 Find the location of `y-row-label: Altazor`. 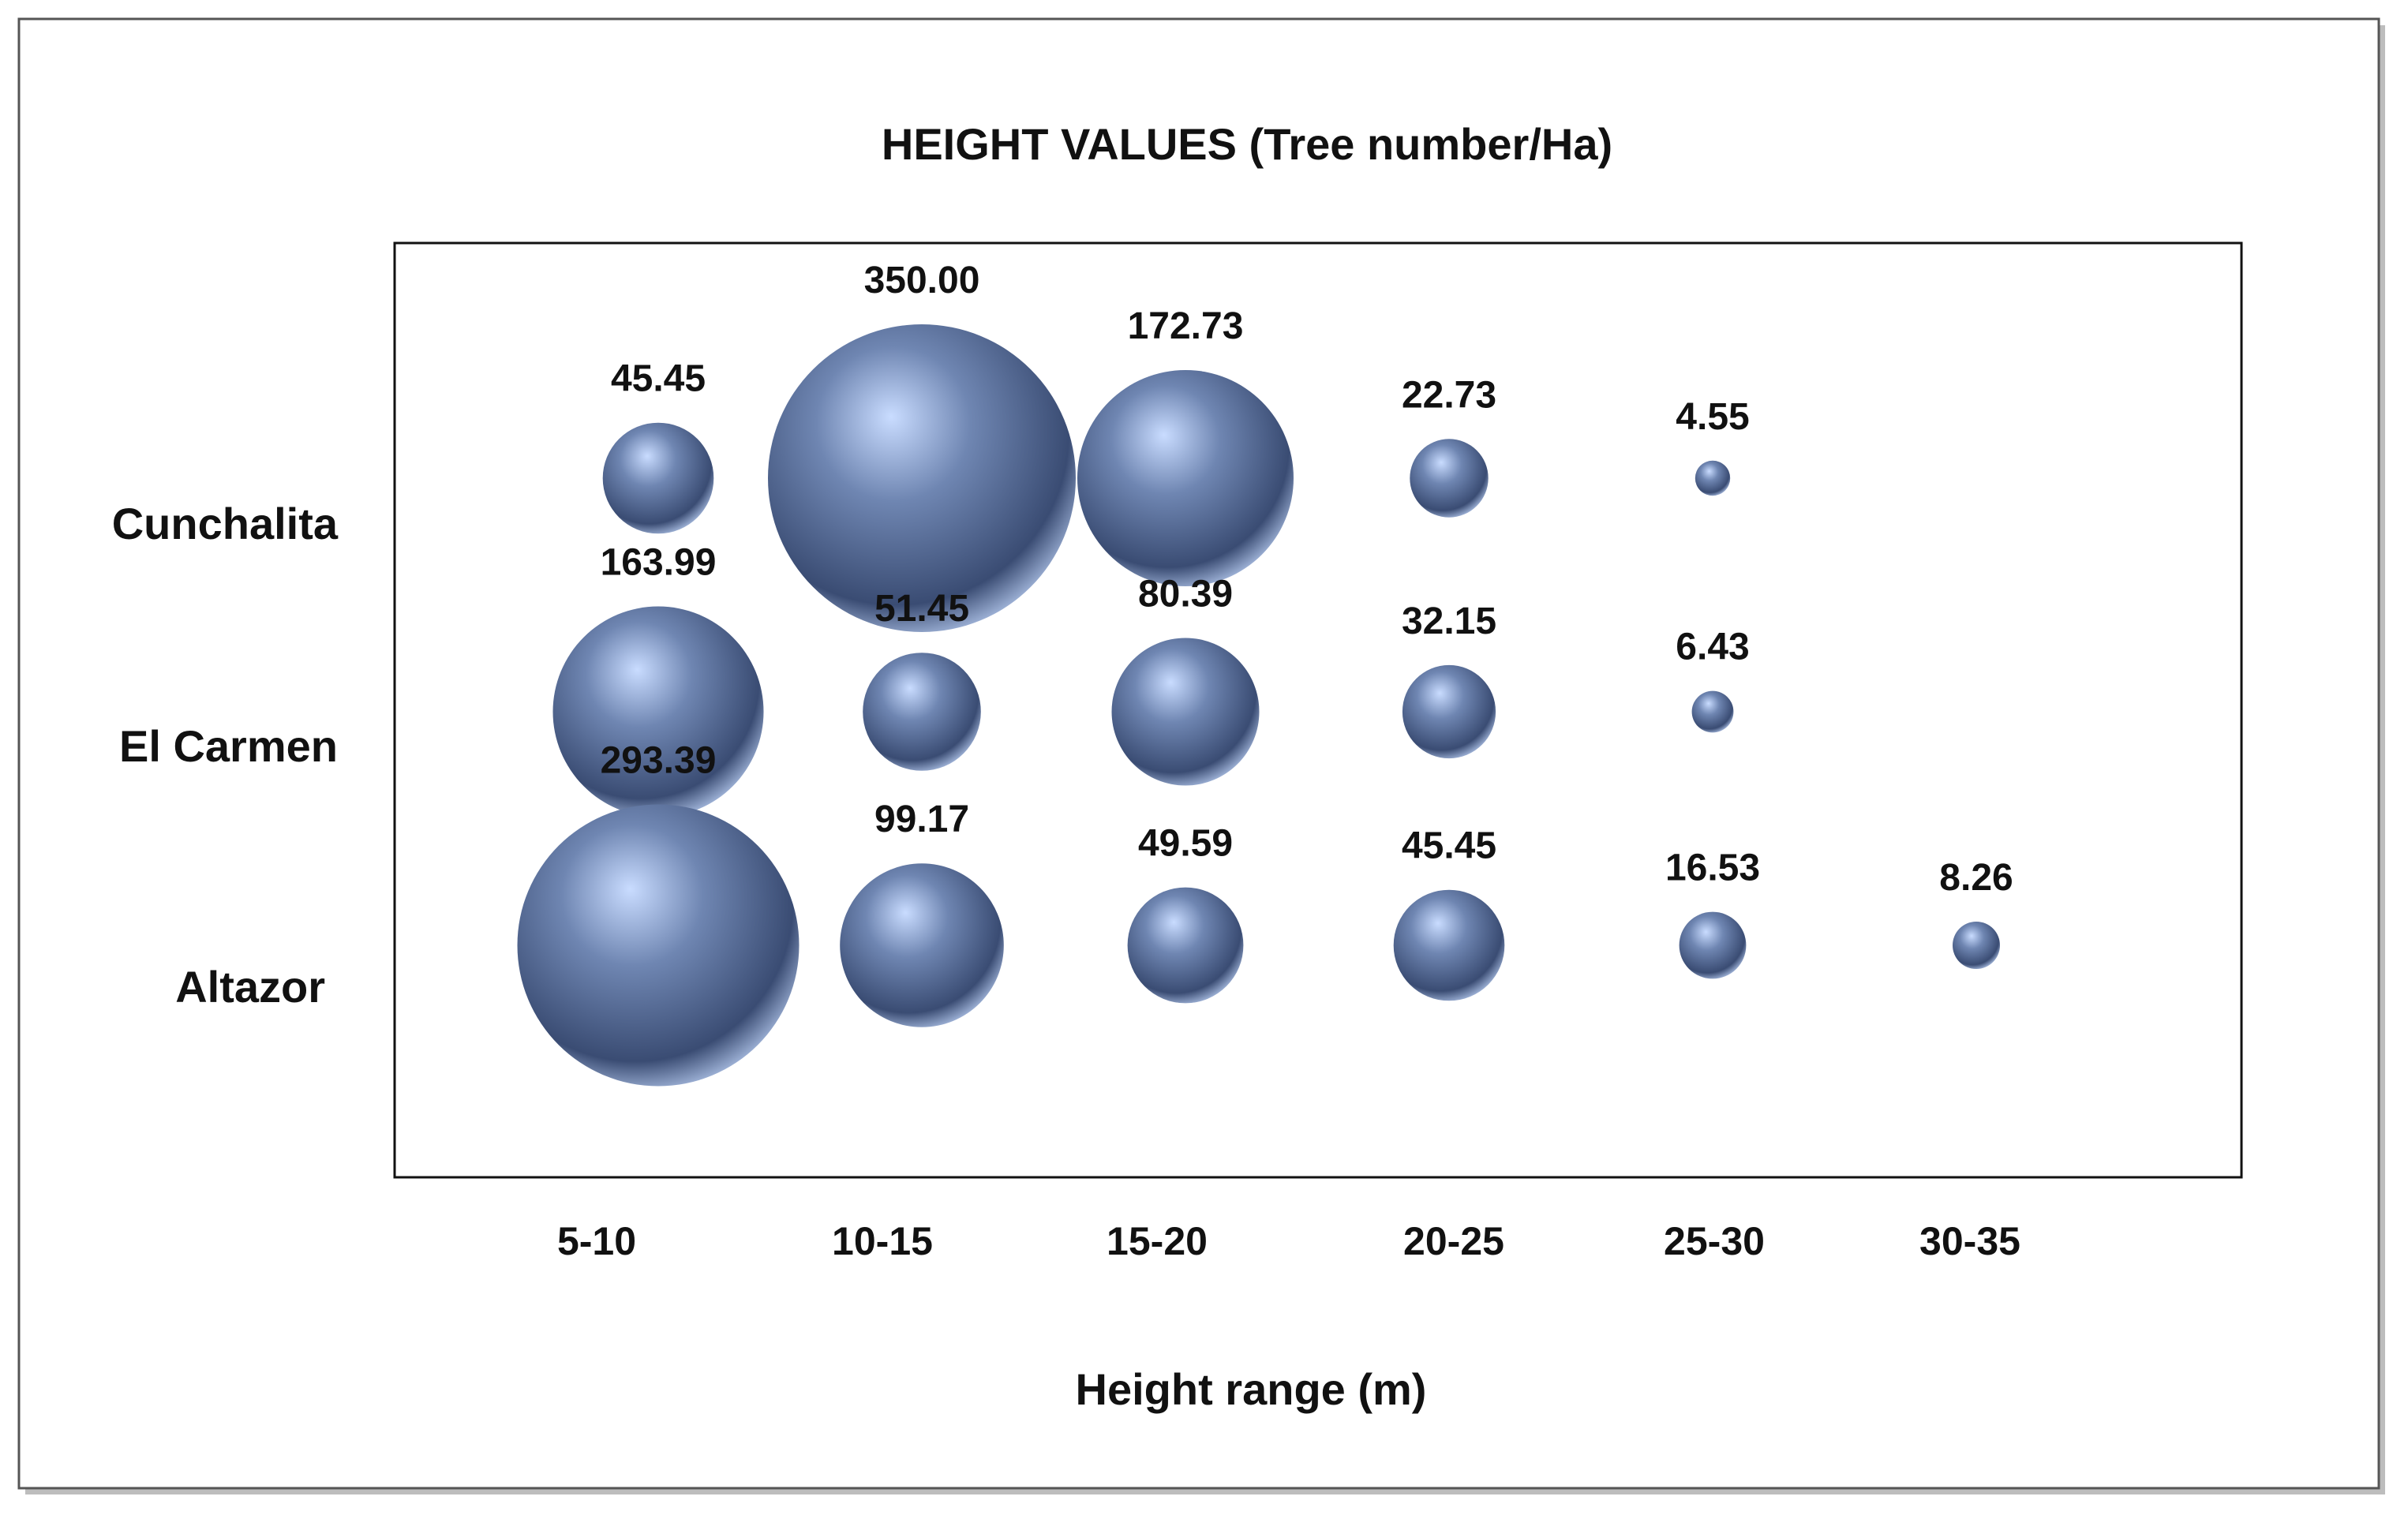

y-row-label: Altazor is located at coordinates (250, 987).